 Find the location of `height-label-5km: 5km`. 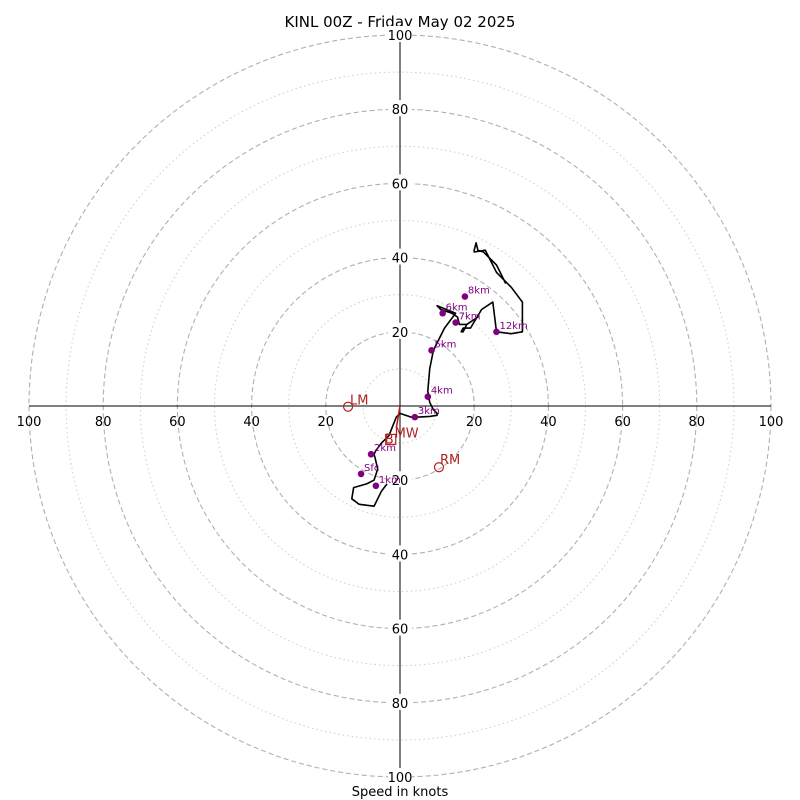

height-label-5km: 5km is located at coordinates (446, 344).